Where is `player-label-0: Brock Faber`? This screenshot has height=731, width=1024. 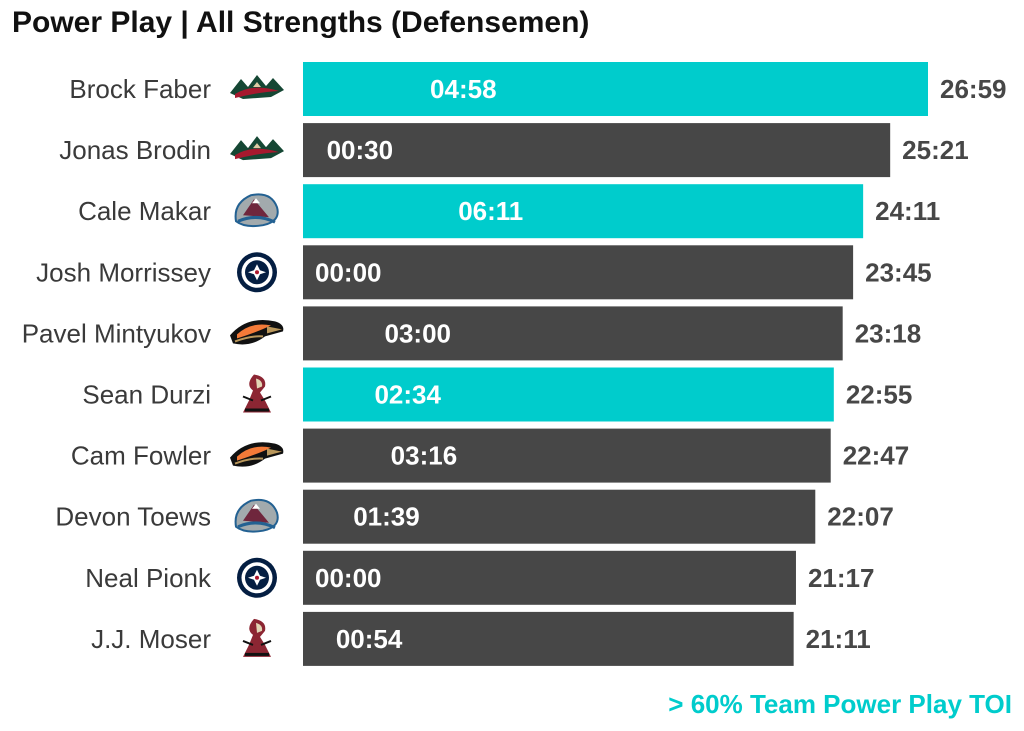
player-label-0: Brock Faber is located at coordinates (140, 89).